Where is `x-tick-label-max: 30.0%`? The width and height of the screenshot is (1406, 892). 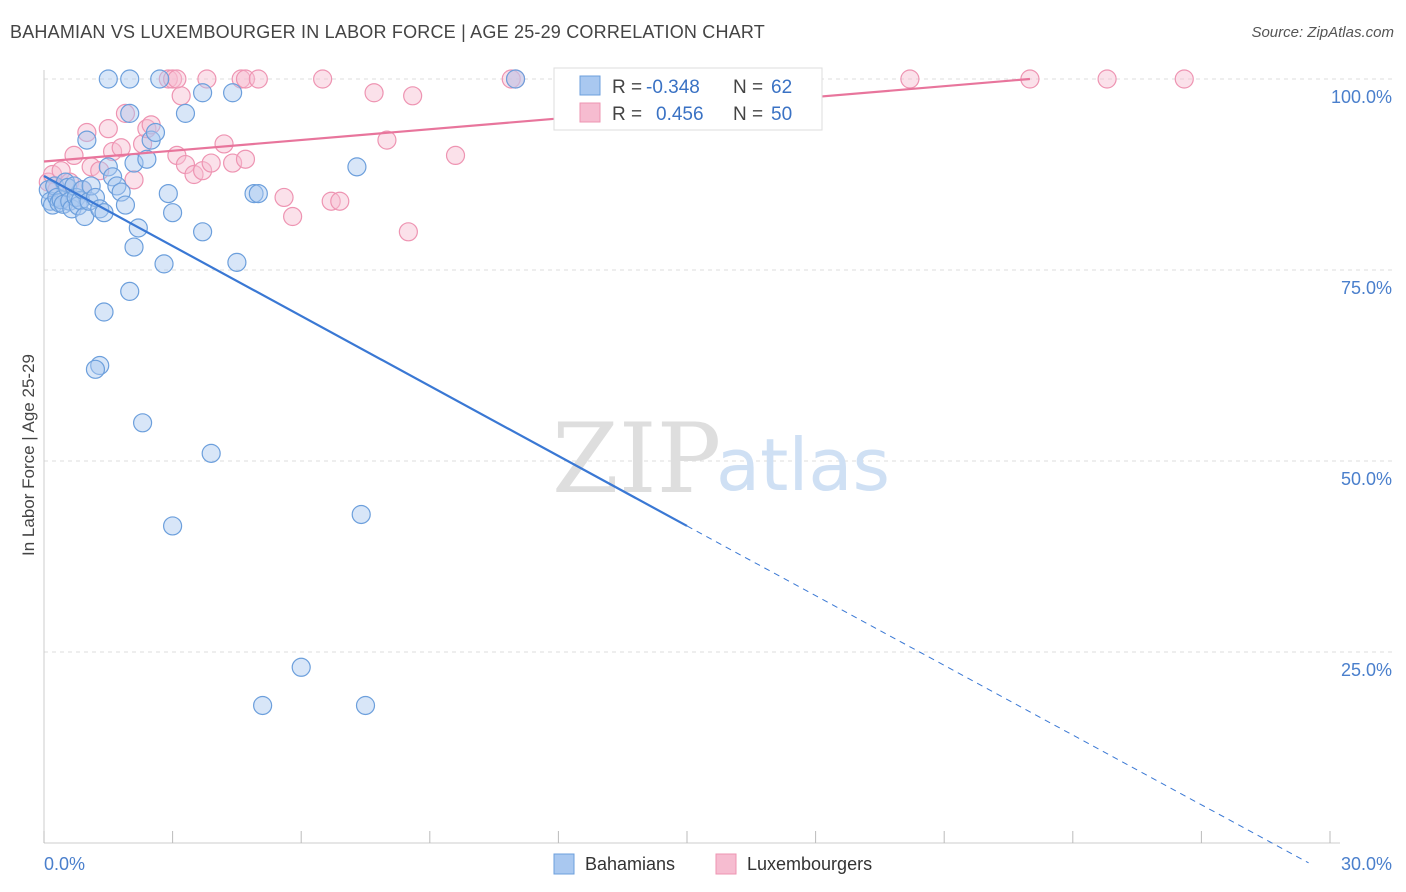
x-tick-label-max: 30.0% is located at coordinates (1366, 864).